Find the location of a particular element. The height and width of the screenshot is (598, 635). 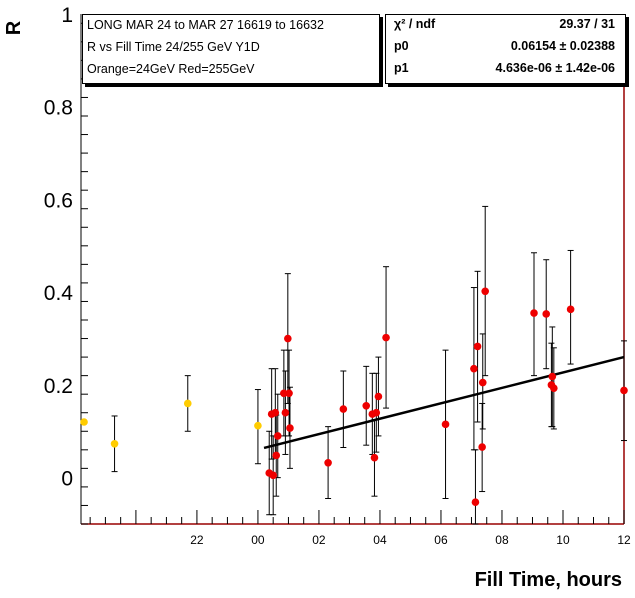

fit-key: χ² / ndf is located at coordinates (415, 24).